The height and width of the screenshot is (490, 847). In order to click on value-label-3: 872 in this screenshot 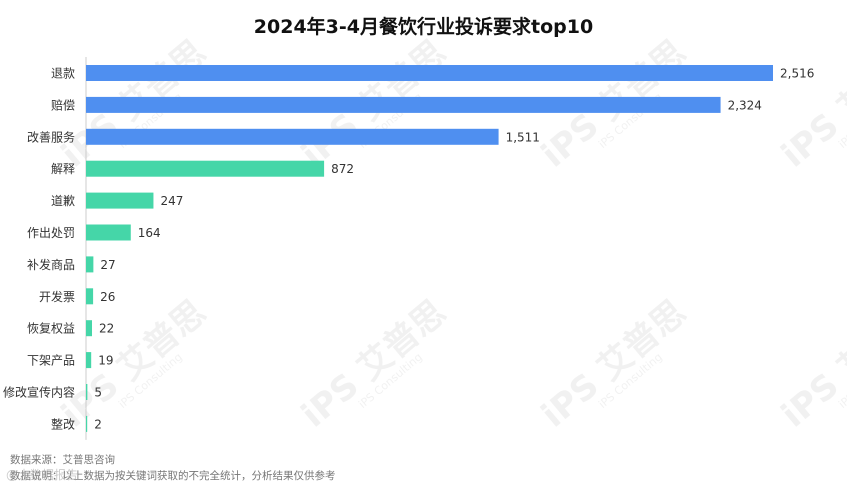, I will do `click(342, 169)`.